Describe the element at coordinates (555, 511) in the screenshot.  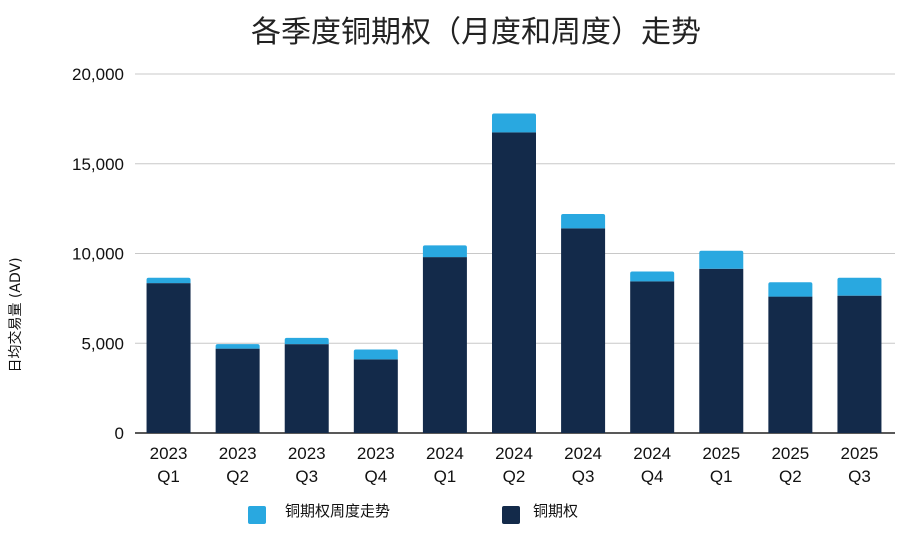
I see `legend-label: 铜期权` at that location.